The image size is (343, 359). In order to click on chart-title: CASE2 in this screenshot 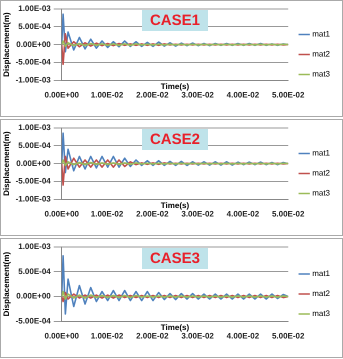, I will do `click(175, 139)`.